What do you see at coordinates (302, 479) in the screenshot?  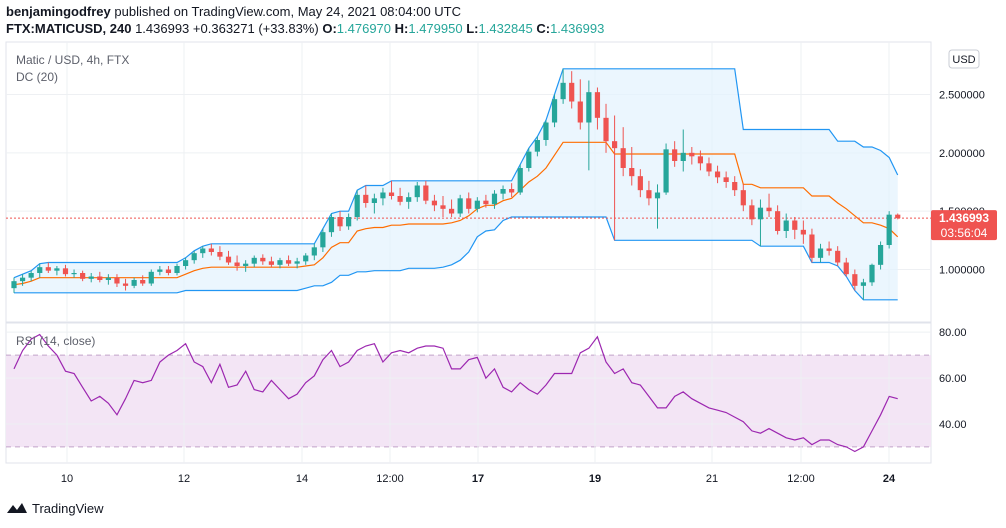 I see `time-tick-label: 14` at bounding box center [302, 479].